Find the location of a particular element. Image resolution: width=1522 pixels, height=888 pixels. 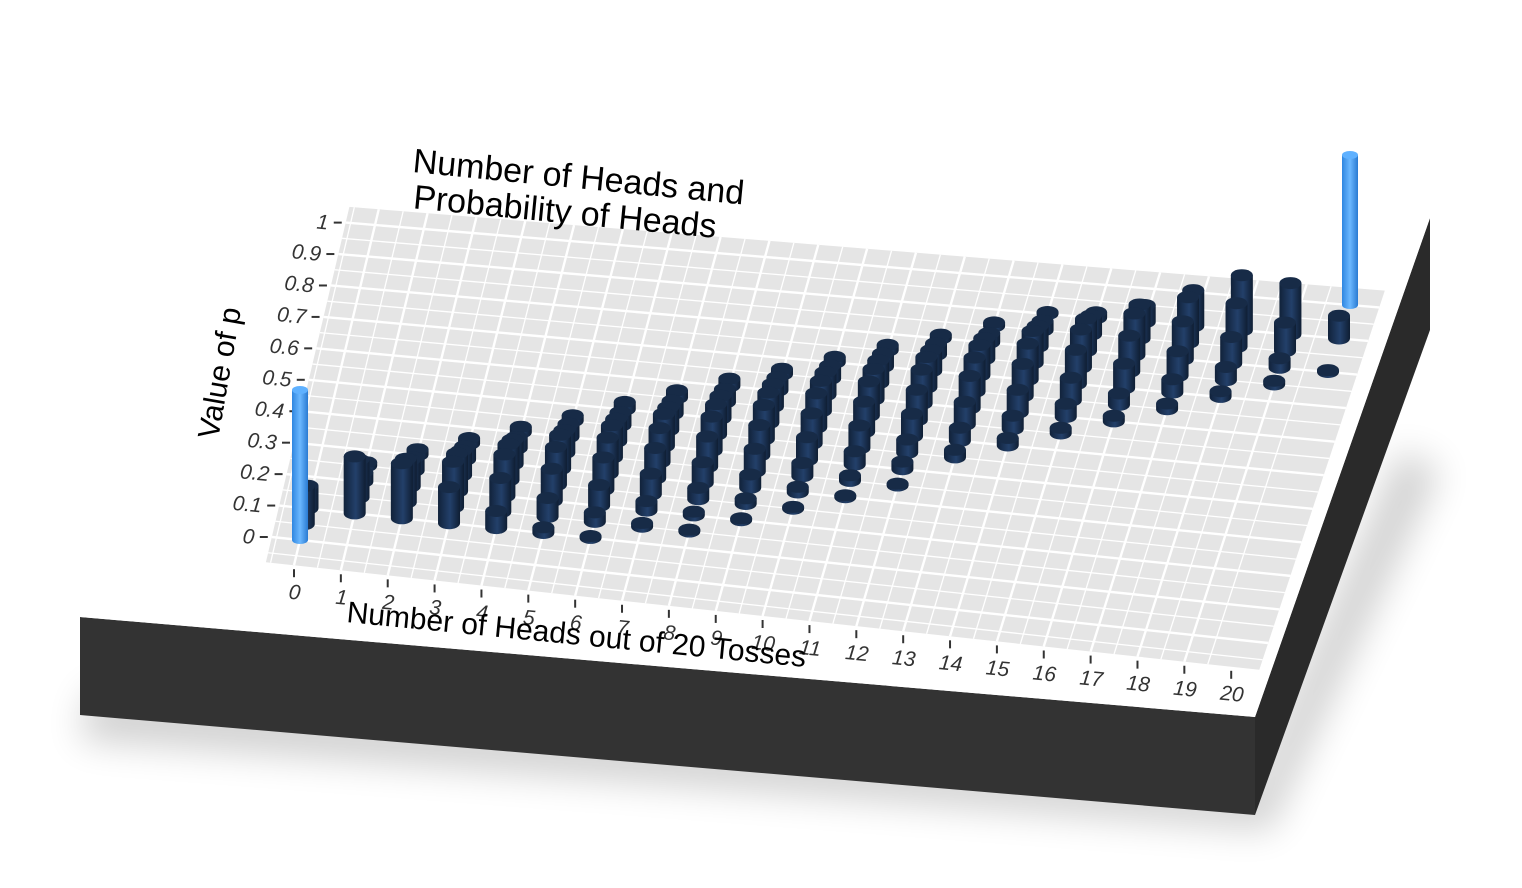

y-tick-label: 0.4 is located at coordinates (269, 410).